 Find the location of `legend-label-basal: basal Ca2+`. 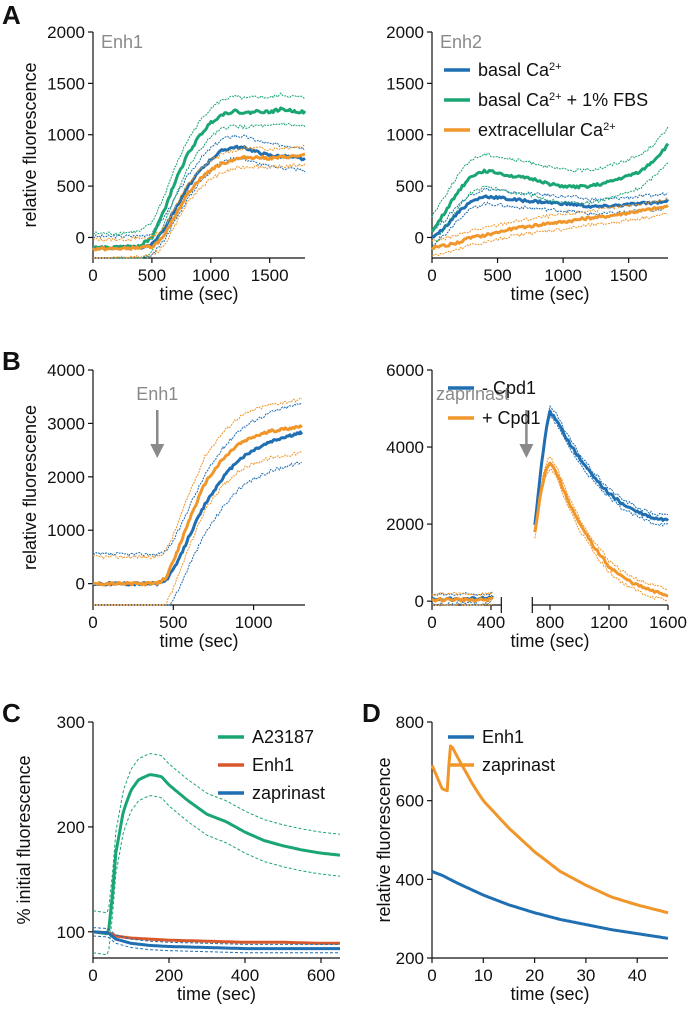

legend-label-basal: basal Ca2+ is located at coordinates (520, 70).